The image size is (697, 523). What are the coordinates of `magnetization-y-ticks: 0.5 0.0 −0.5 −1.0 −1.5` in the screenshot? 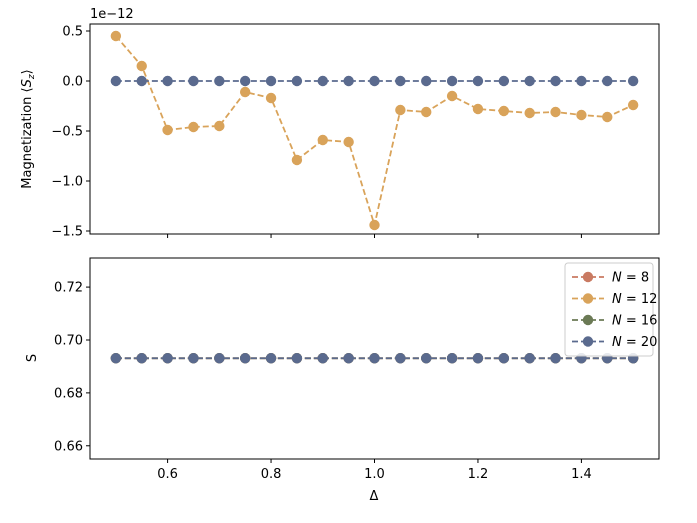 It's located at (70, 132).